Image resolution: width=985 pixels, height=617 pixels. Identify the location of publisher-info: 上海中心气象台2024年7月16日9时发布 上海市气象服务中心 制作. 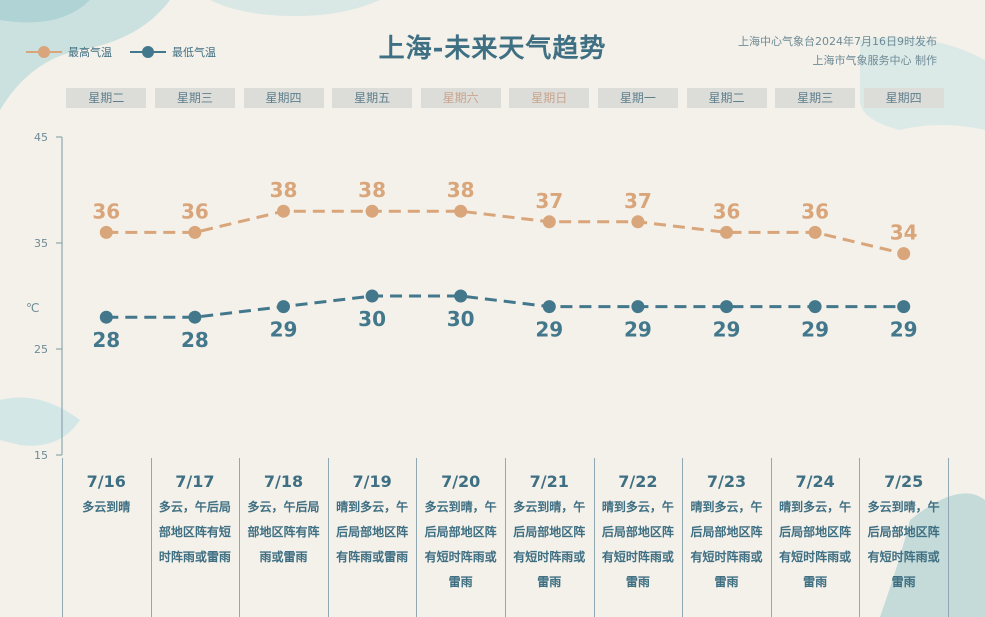
(837, 51).